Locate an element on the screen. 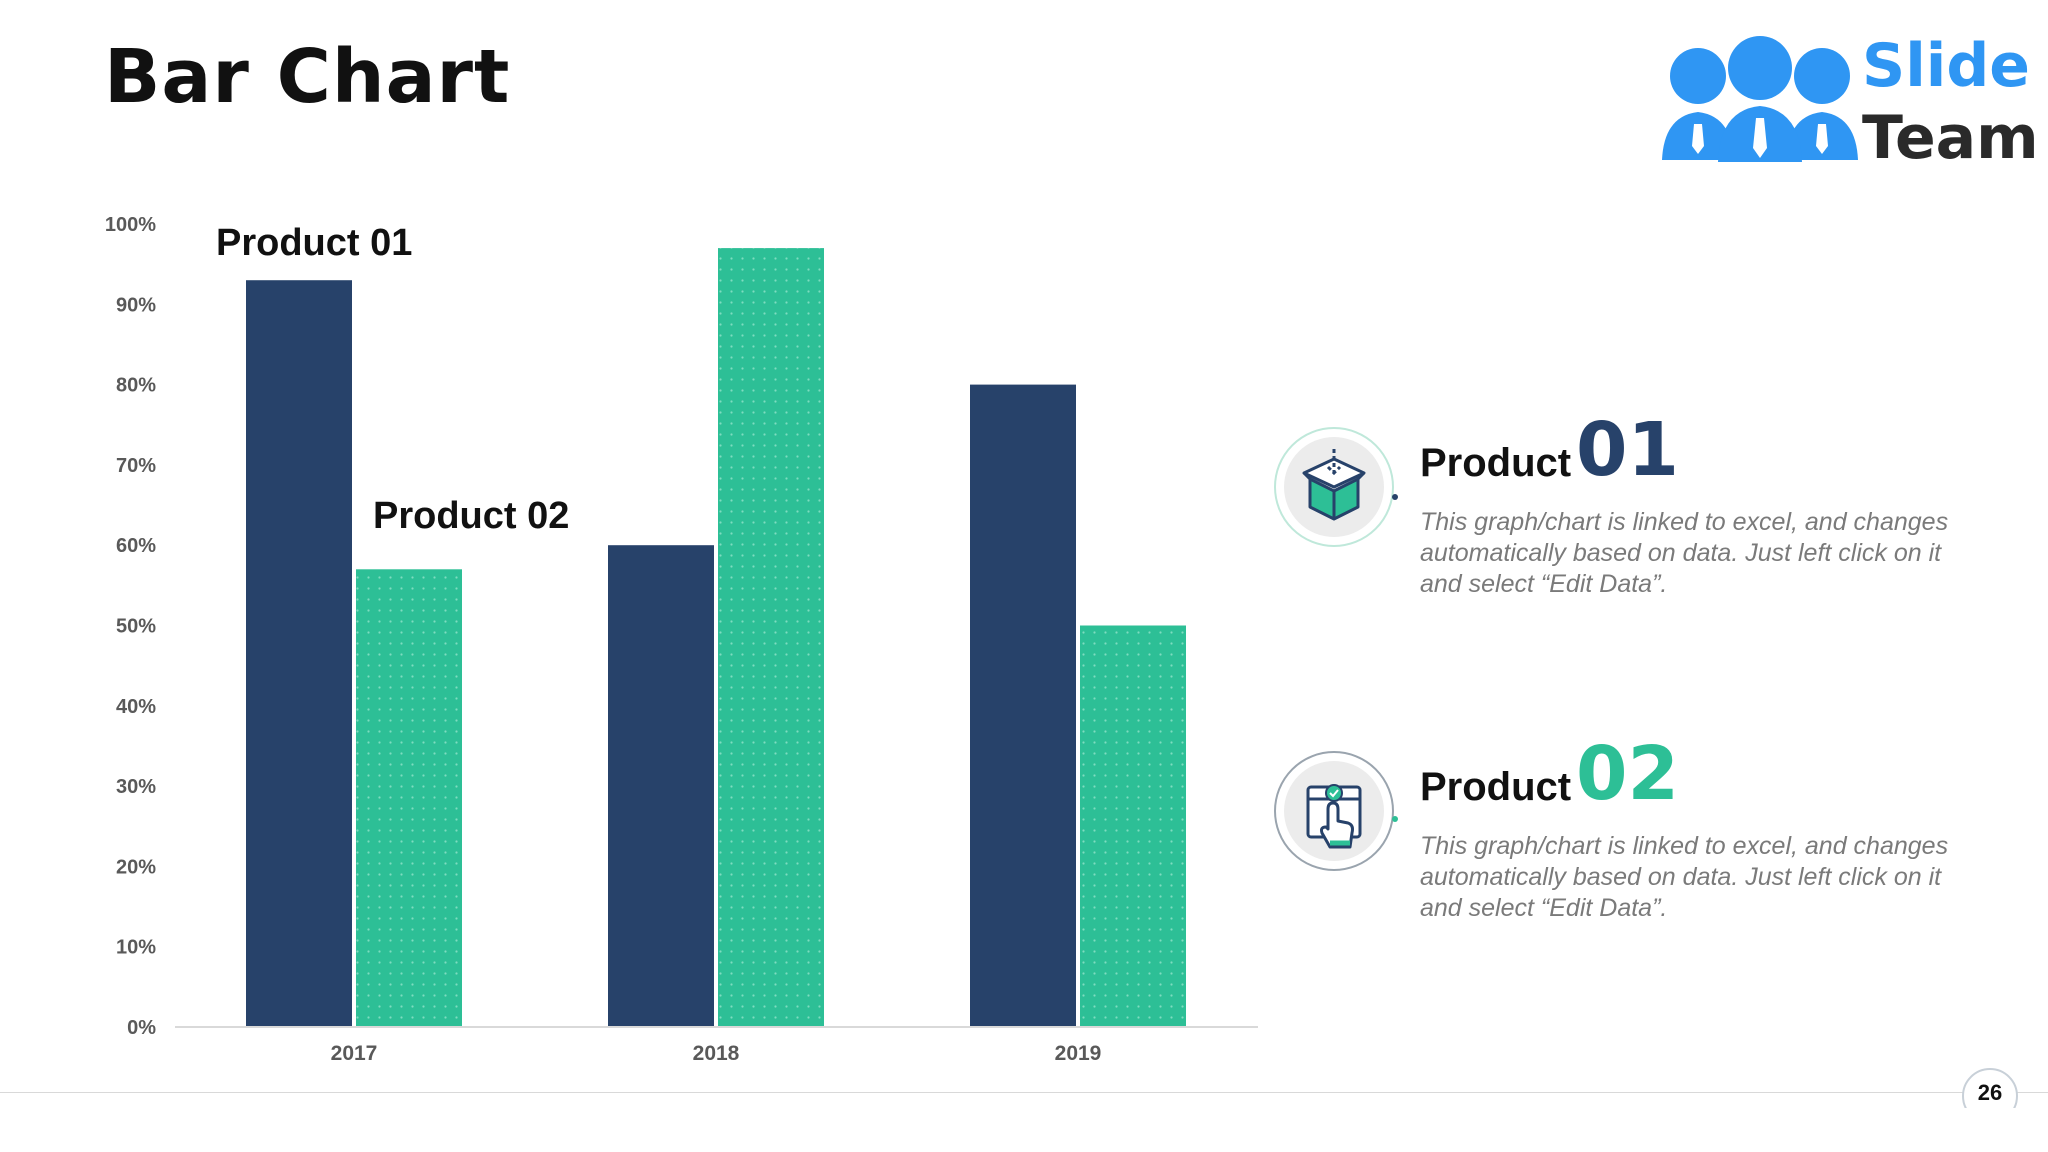 This screenshot has height=1152, width=2048. legend-name-product-01: Product is located at coordinates (1496, 463).